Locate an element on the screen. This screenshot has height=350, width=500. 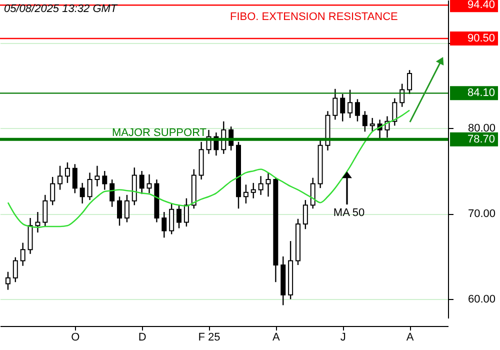
annotation: 05/08/2025 13:32 GMT is located at coordinates (61, 9).